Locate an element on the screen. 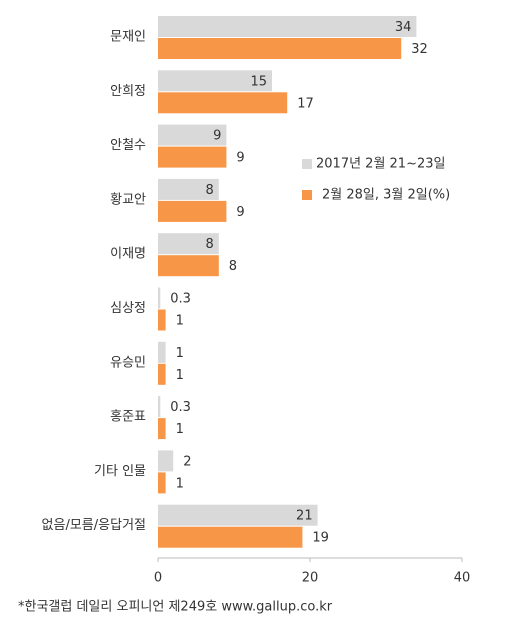 The image size is (511, 632). x-tick-label: 0 is located at coordinates (158, 578).